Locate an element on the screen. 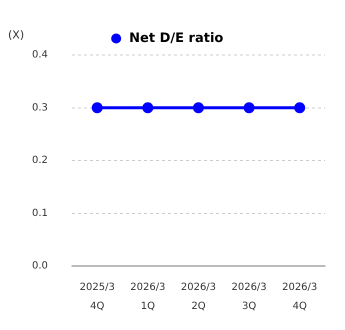 The width and height of the screenshot is (345, 330). y-tick-label: 0.4 is located at coordinates (40, 55).